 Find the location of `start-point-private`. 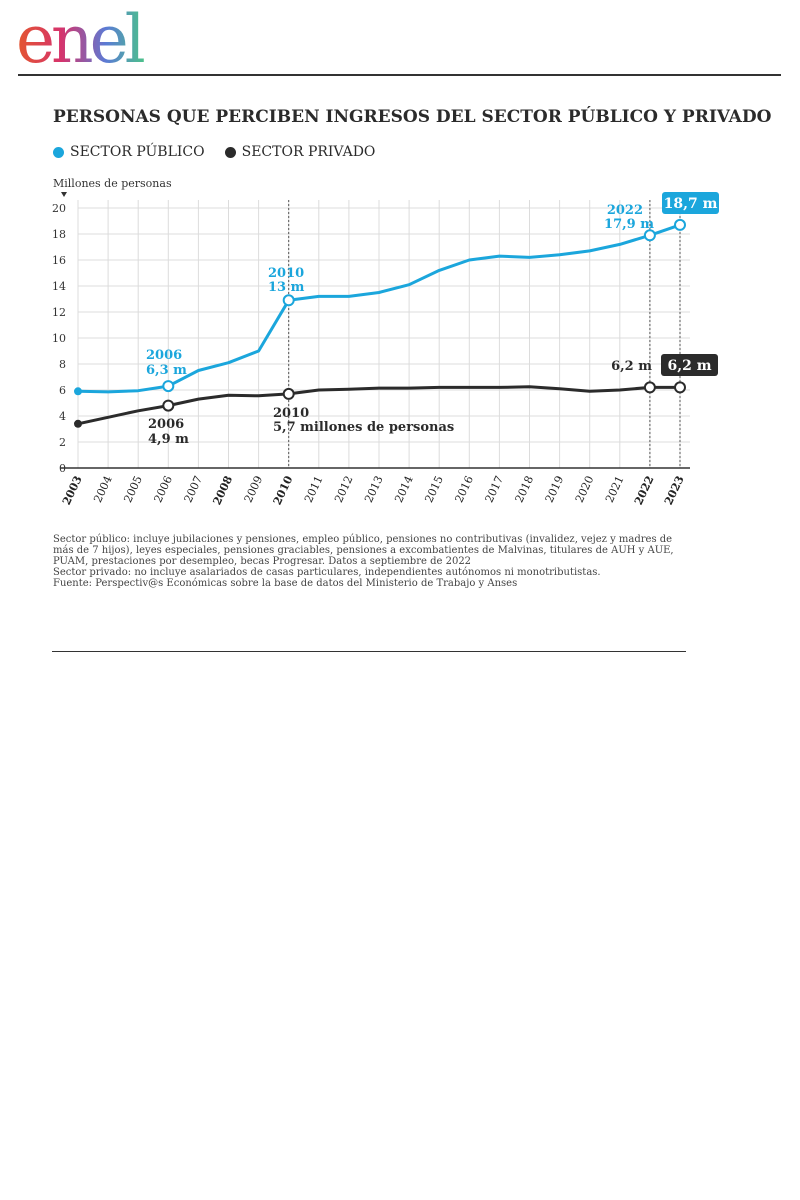

start-point-private is located at coordinates (78, 423).